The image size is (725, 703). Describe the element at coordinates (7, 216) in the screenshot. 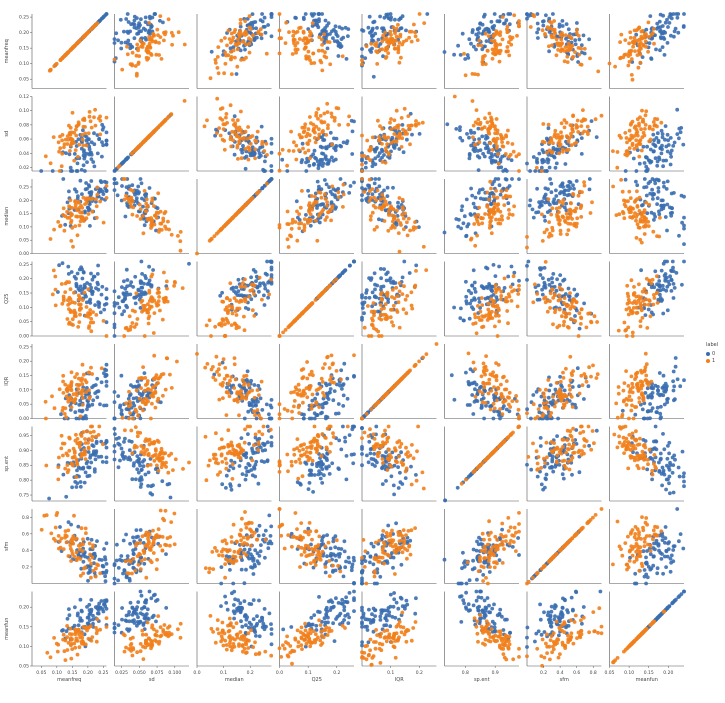

I see `y-axis-label-median: median` at that location.